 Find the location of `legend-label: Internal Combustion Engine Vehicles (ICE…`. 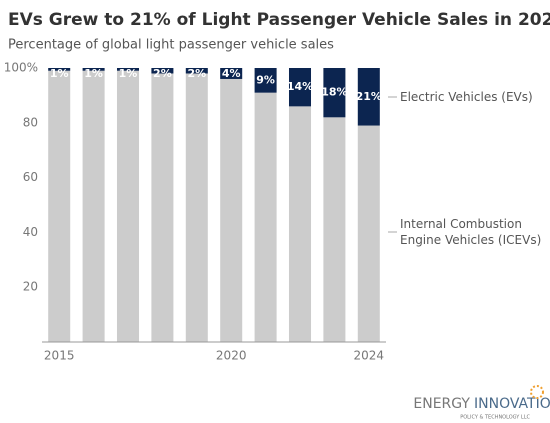

legend-label: Internal Combustion Engine Vehicles (ICE… is located at coordinates (471, 232).